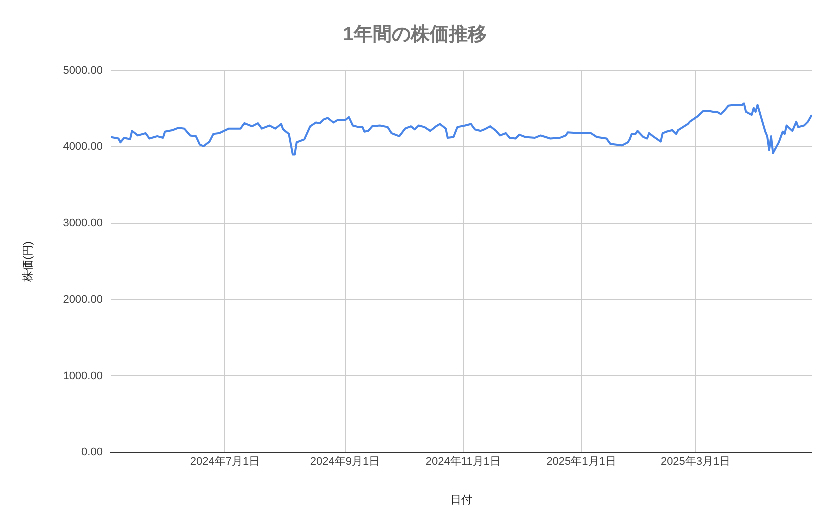 The height and width of the screenshot is (519, 839). What do you see at coordinates (415, 35) in the screenshot?
I see `chart-title: 1年間の株価推移` at bounding box center [415, 35].